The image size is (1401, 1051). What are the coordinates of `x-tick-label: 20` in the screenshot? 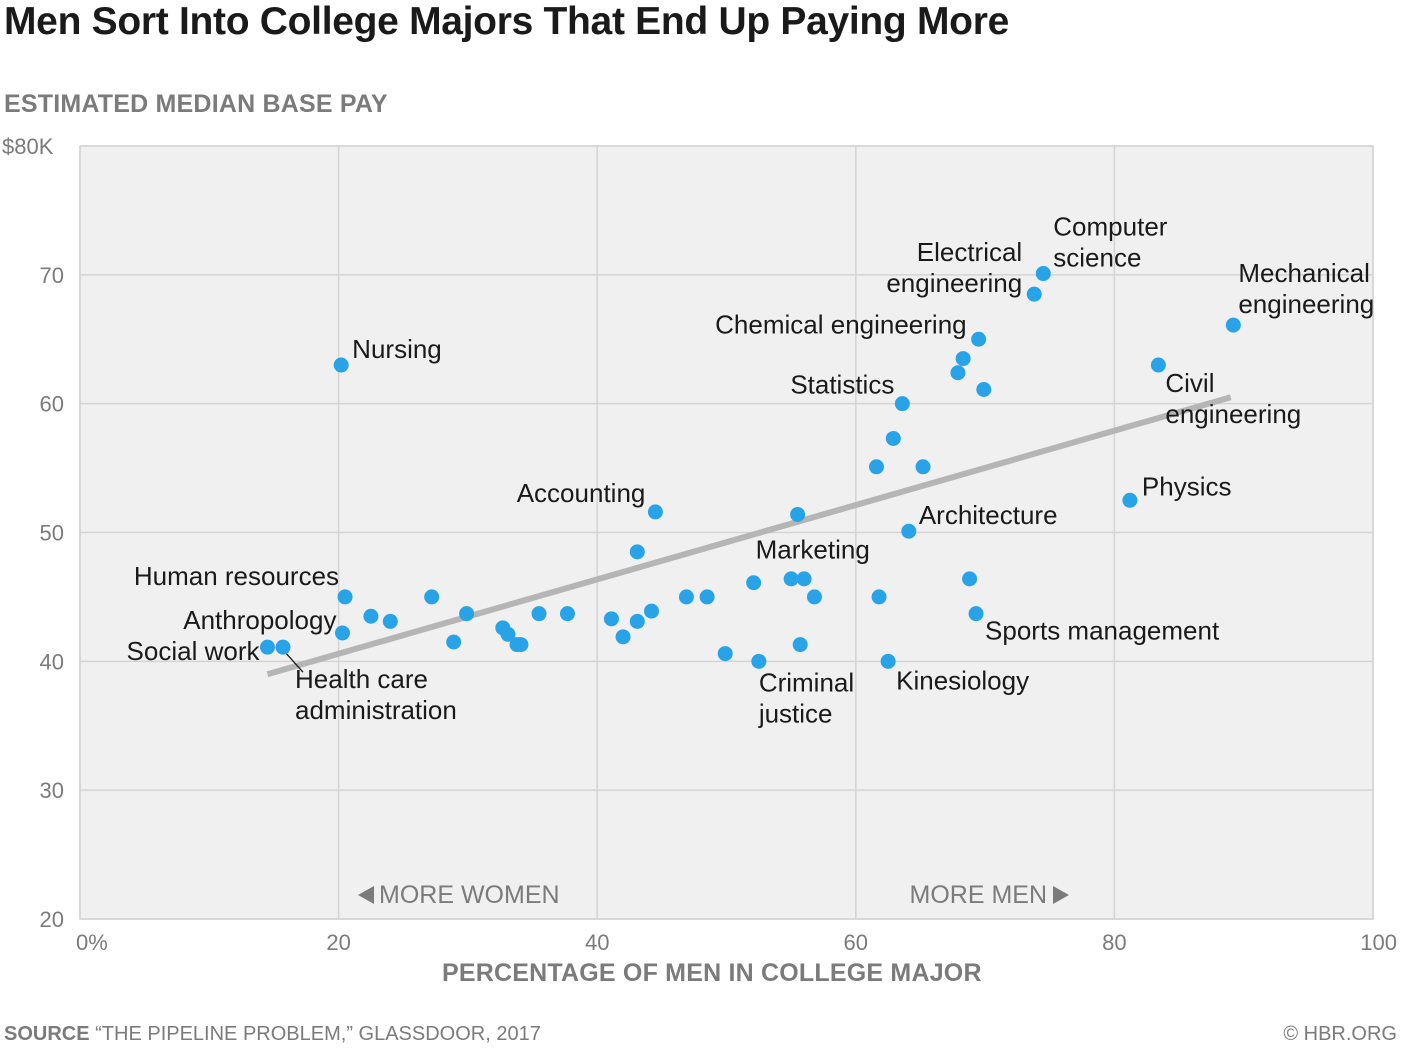 It's located at (338, 942).